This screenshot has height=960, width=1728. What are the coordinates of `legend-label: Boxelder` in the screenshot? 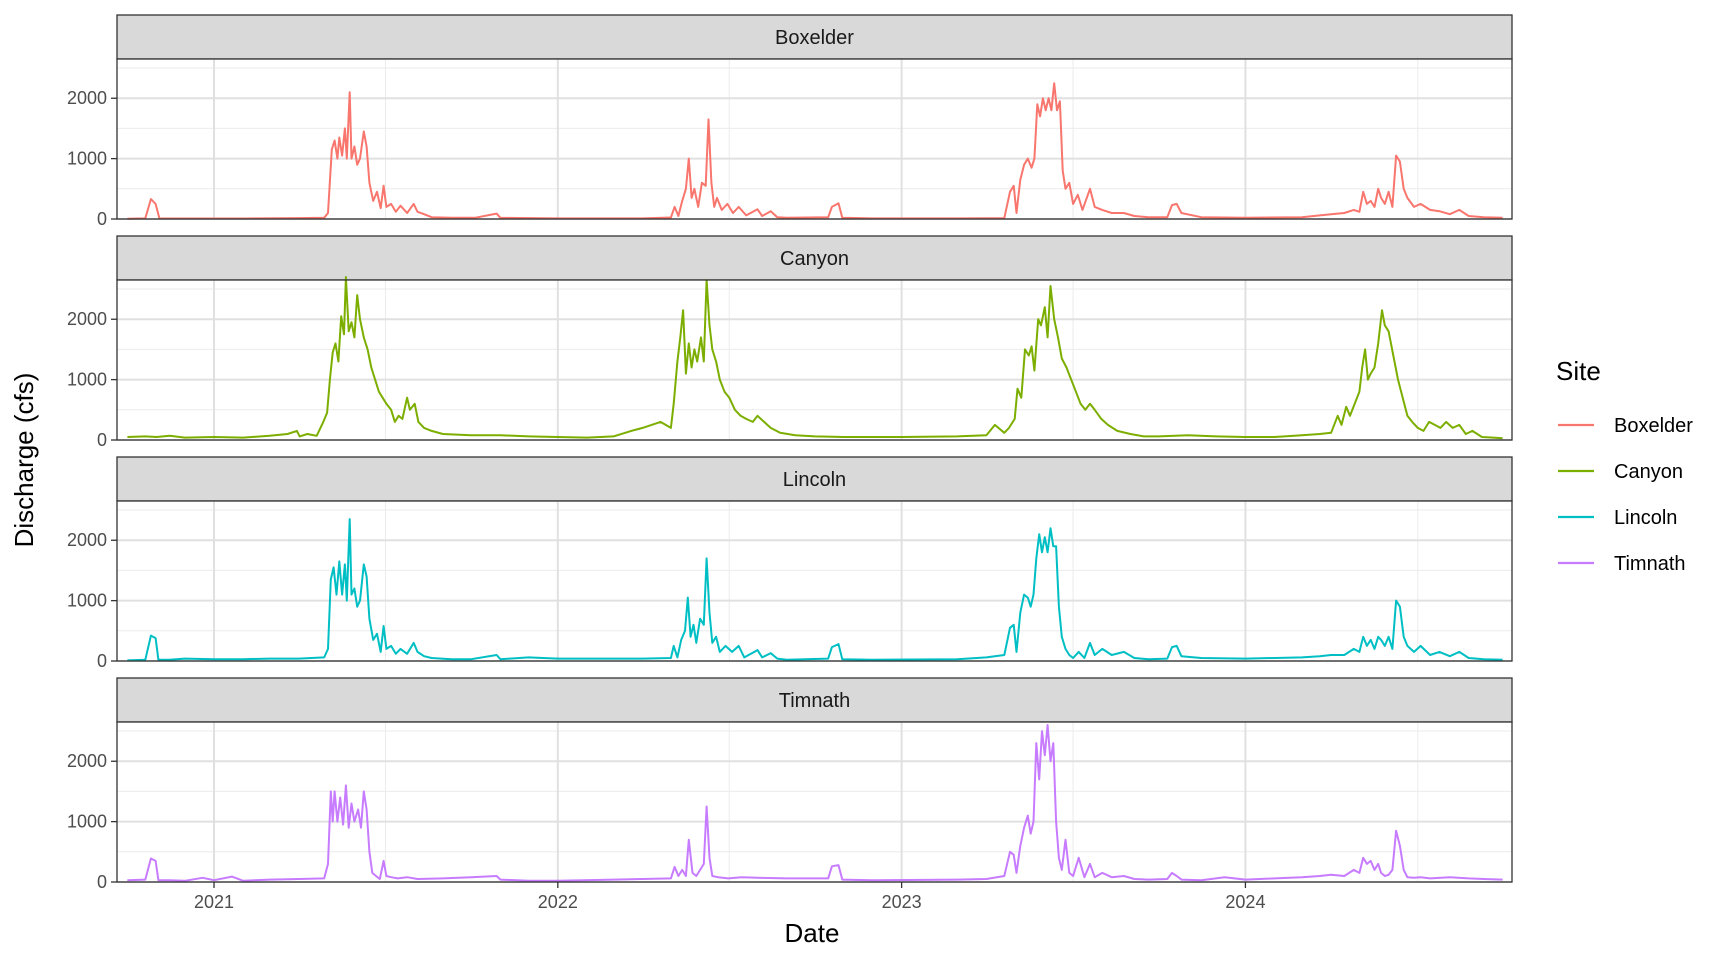 It's located at (1653, 426).